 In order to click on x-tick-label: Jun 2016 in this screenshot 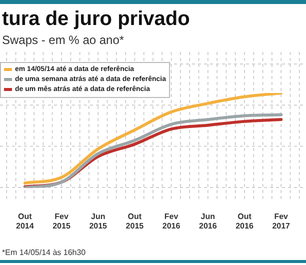, I will do `click(208, 221)`.